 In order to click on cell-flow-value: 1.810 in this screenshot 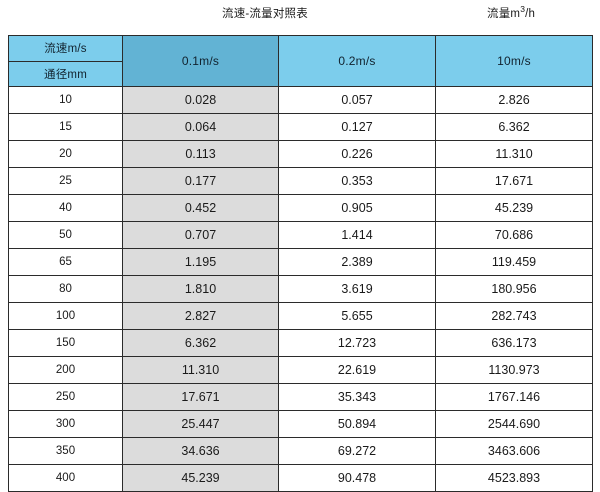, I will do `click(200, 289)`.